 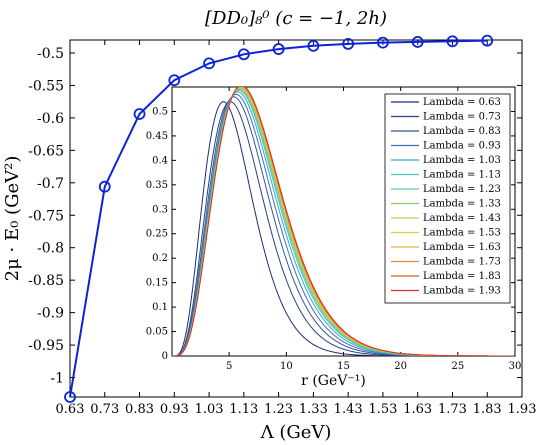 What do you see at coordinates (165, 356) in the screenshot?
I see `inset-y-tick-label: 0` at bounding box center [165, 356].